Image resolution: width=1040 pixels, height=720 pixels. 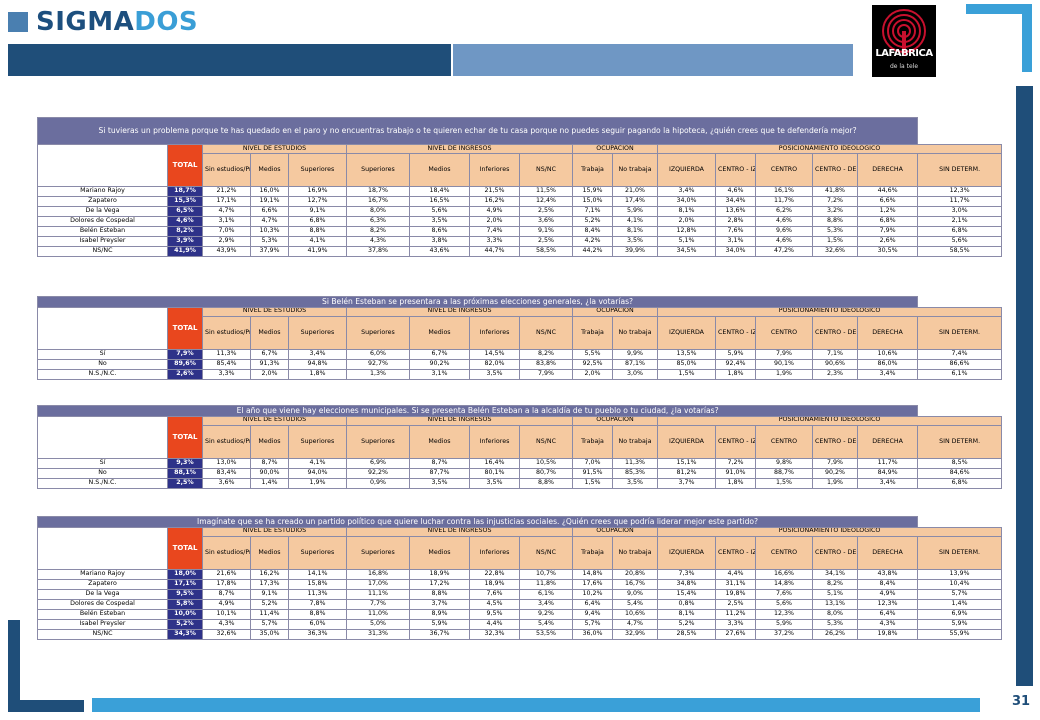 What do you see at coordinates (274, 531) in the screenshot?
I see `column-group-header: NIVEL DE ESTUDIOS` at bounding box center [274, 531].